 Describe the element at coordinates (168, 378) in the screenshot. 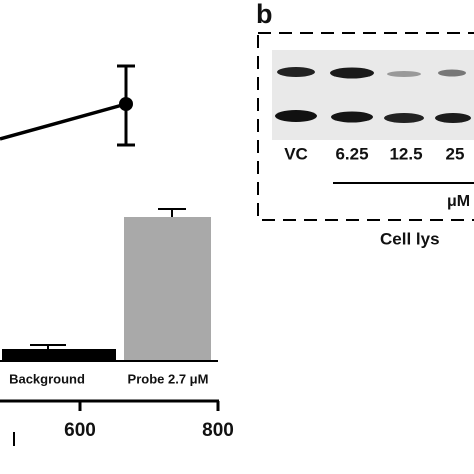

I see `bar-label: Probe 2.7 μM` at that location.